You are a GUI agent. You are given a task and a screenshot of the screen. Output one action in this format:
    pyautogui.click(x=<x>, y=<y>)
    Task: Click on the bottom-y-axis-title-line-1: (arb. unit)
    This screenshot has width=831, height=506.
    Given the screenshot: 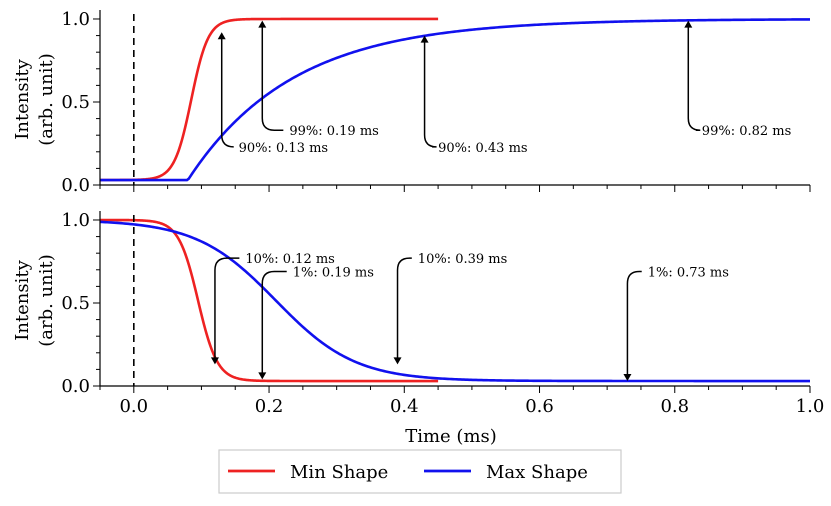 What is the action you would take?
    pyautogui.click(x=46, y=300)
    